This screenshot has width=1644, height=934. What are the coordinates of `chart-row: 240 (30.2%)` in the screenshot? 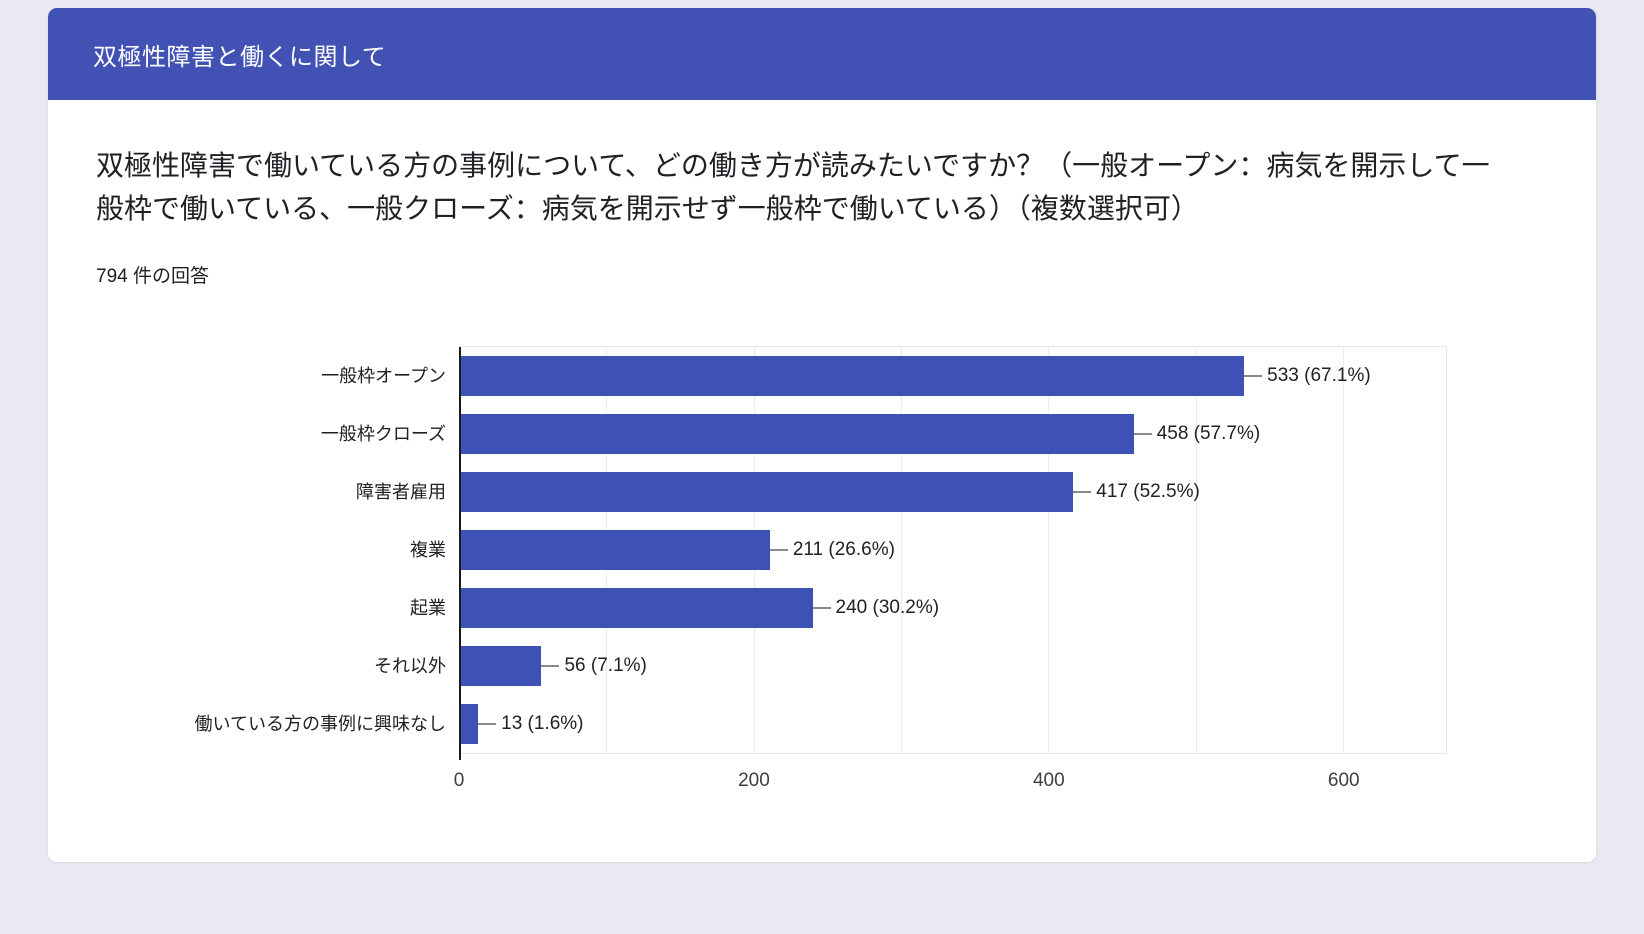 It's located at (952, 608).